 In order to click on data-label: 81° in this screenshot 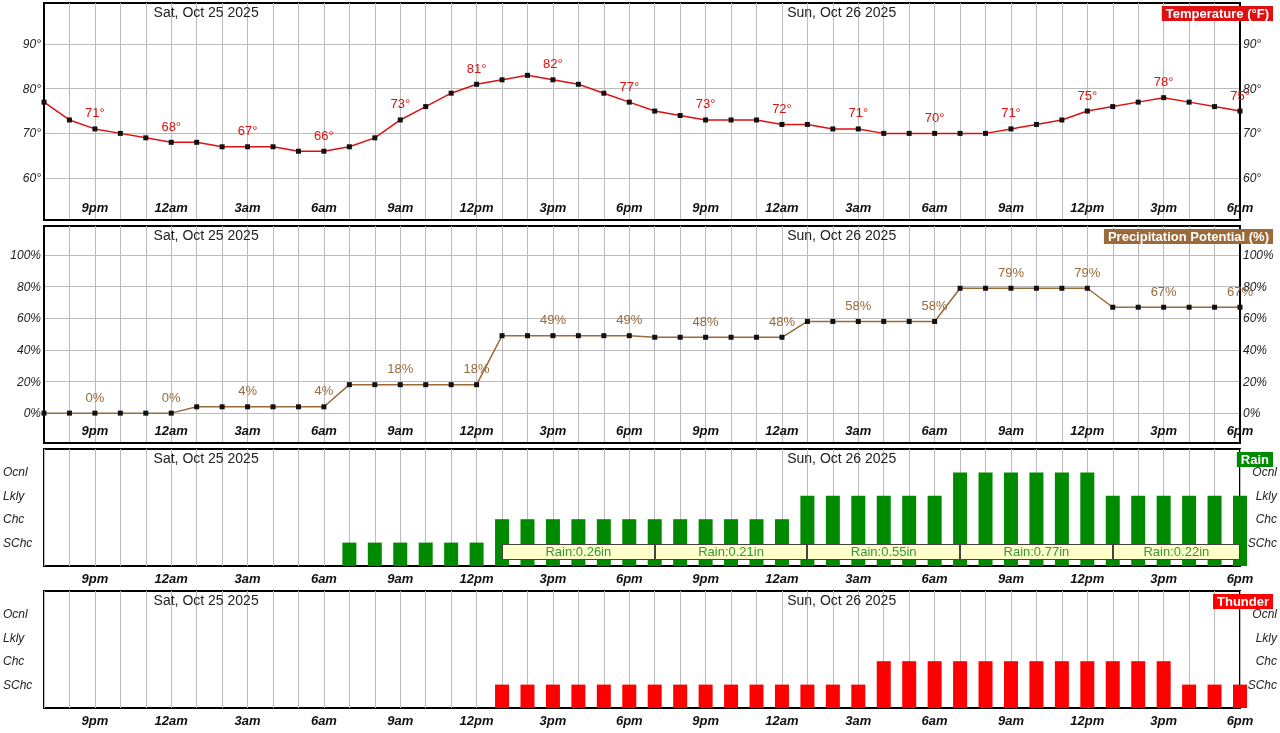, I will do `click(476, 68)`.